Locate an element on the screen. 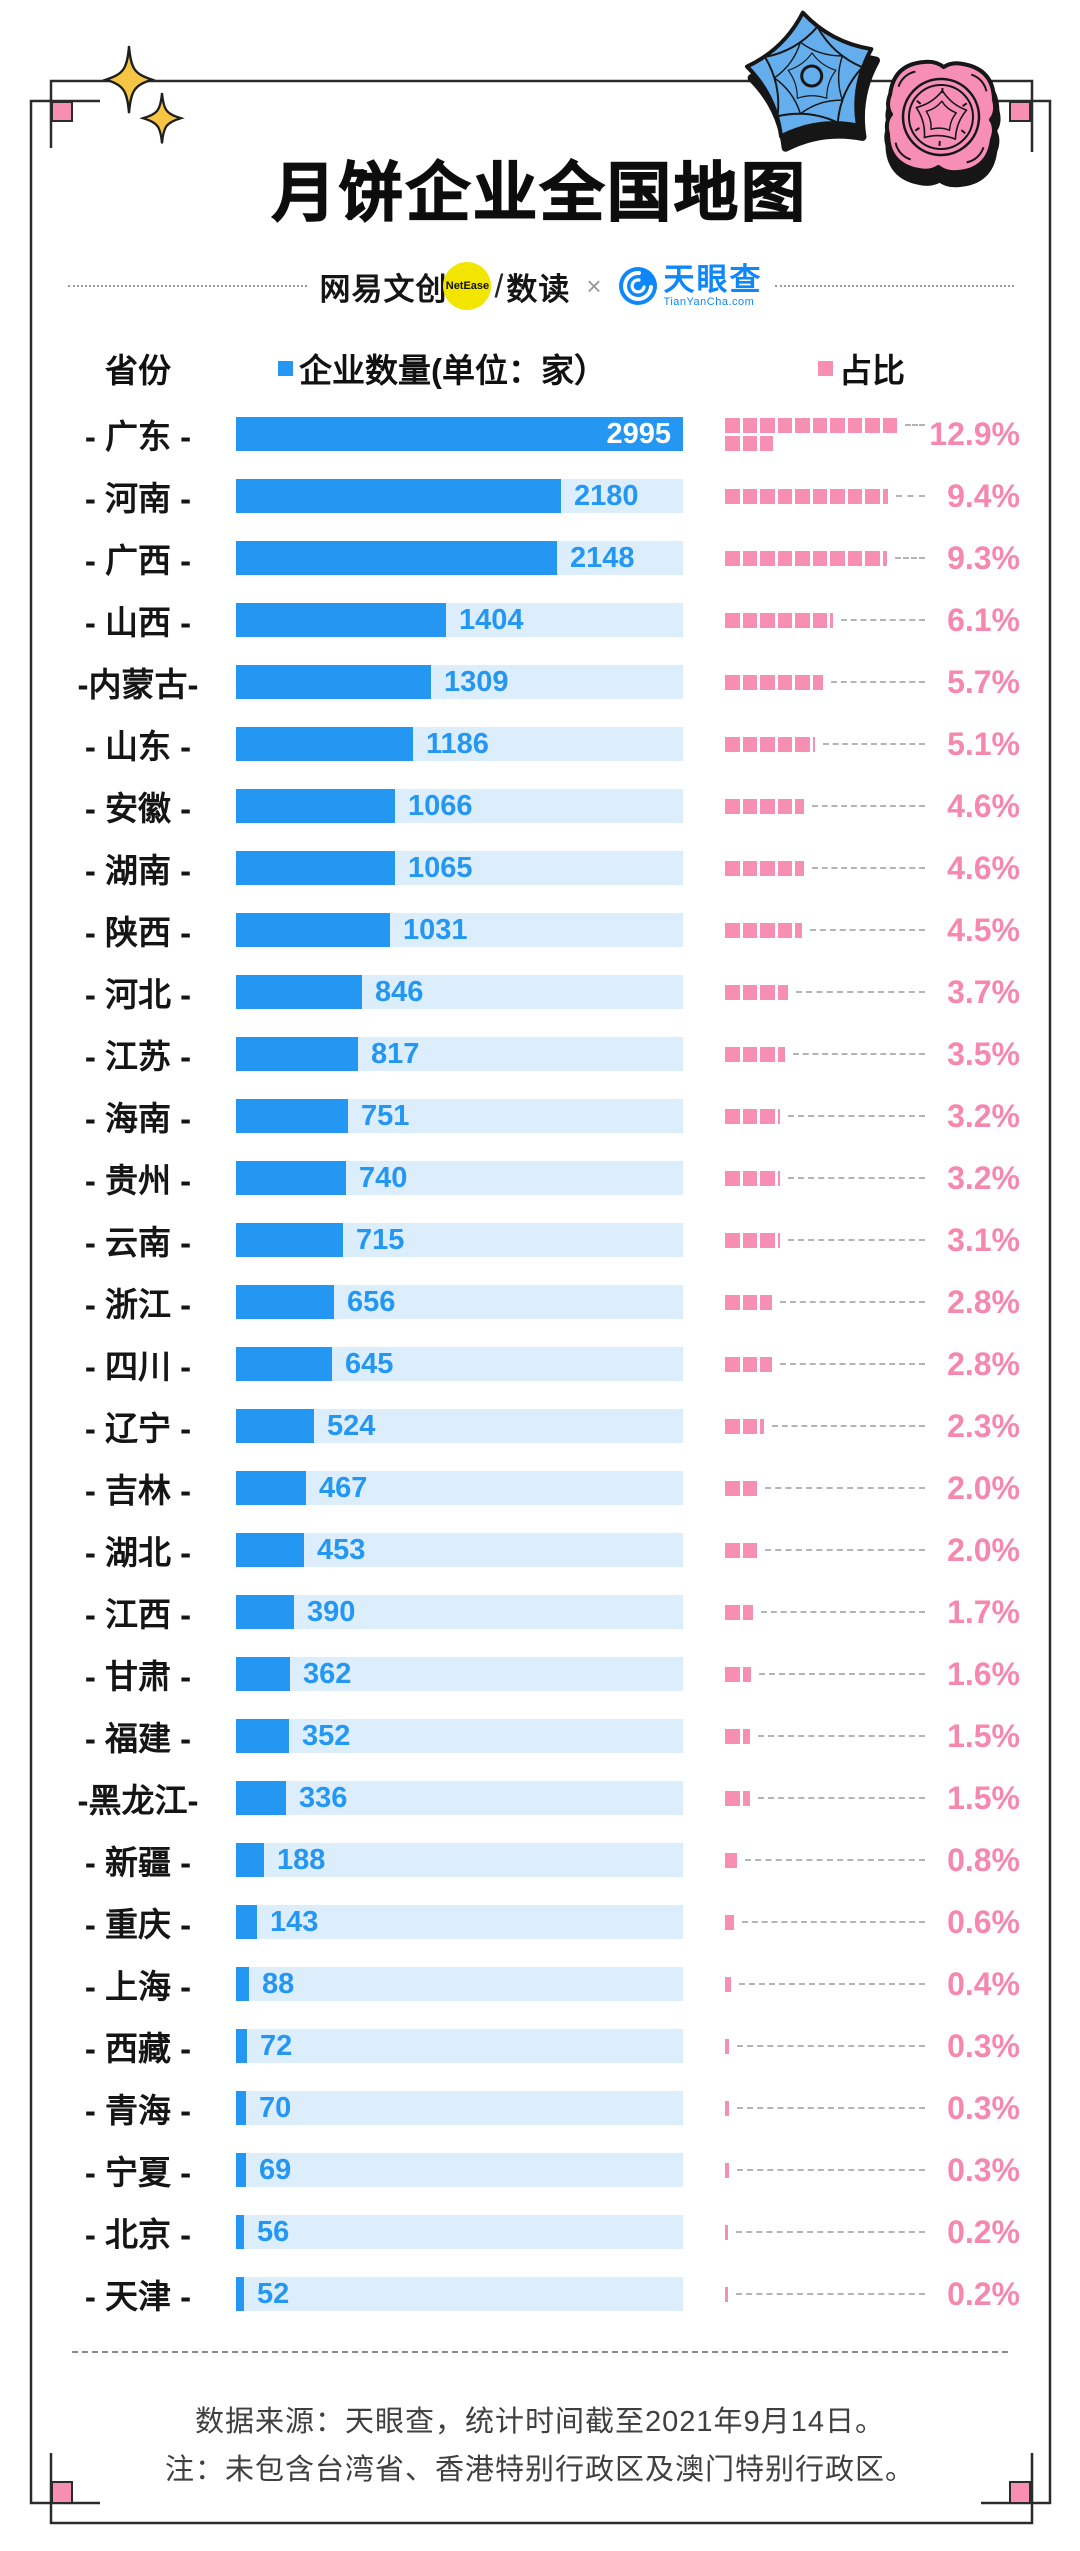 The width and height of the screenshot is (1080, 2551). header-share-label: 占比 is located at coordinates (872, 370).